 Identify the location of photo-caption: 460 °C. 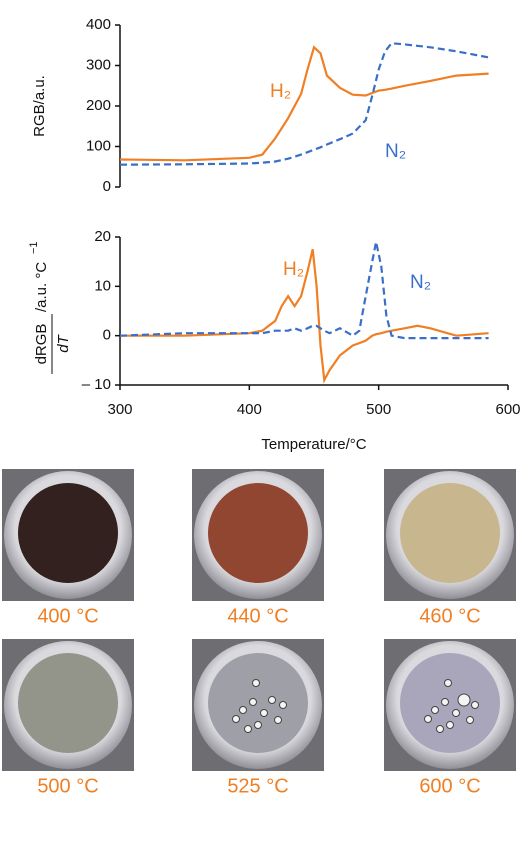
(449, 616).